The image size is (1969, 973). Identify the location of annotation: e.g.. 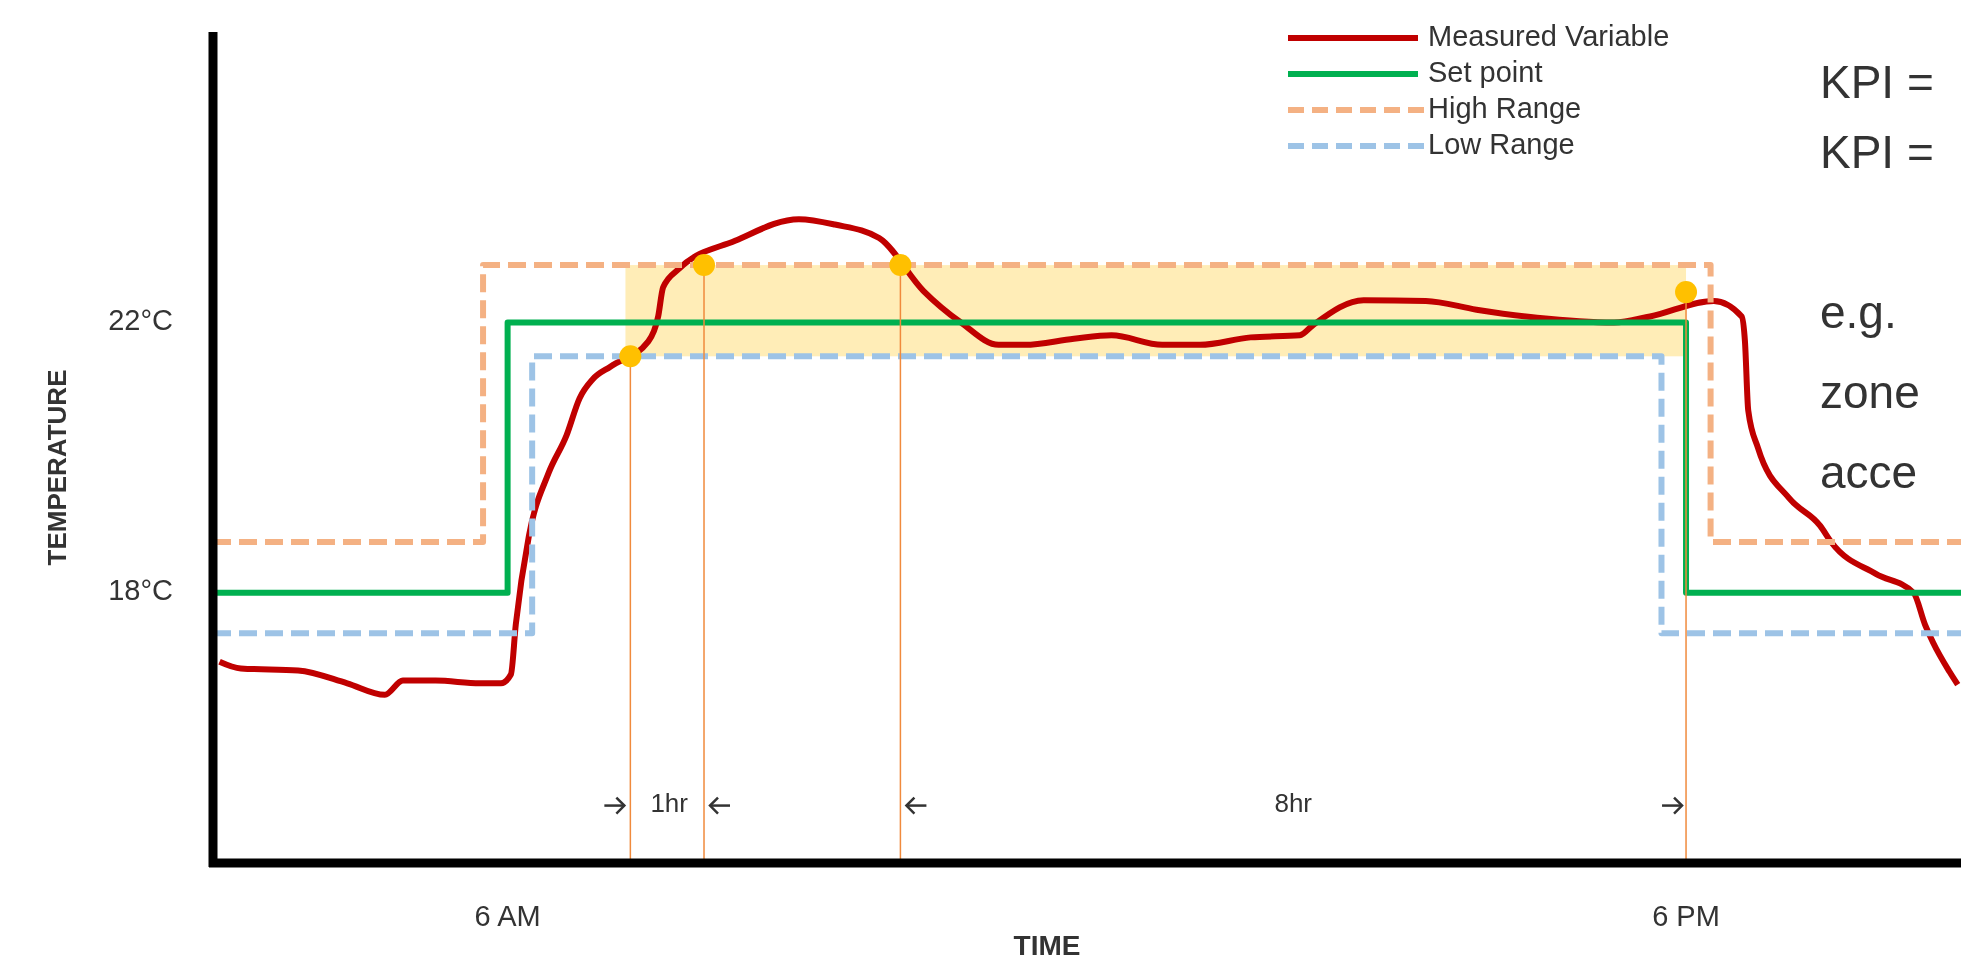
(1858, 312).